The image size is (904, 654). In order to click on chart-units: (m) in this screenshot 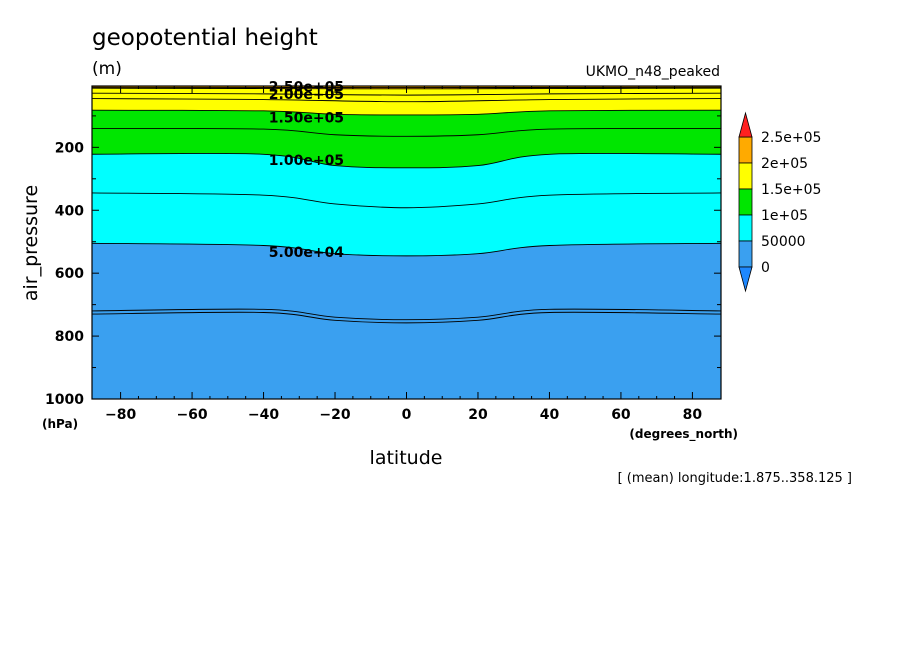, I will do `click(107, 69)`.